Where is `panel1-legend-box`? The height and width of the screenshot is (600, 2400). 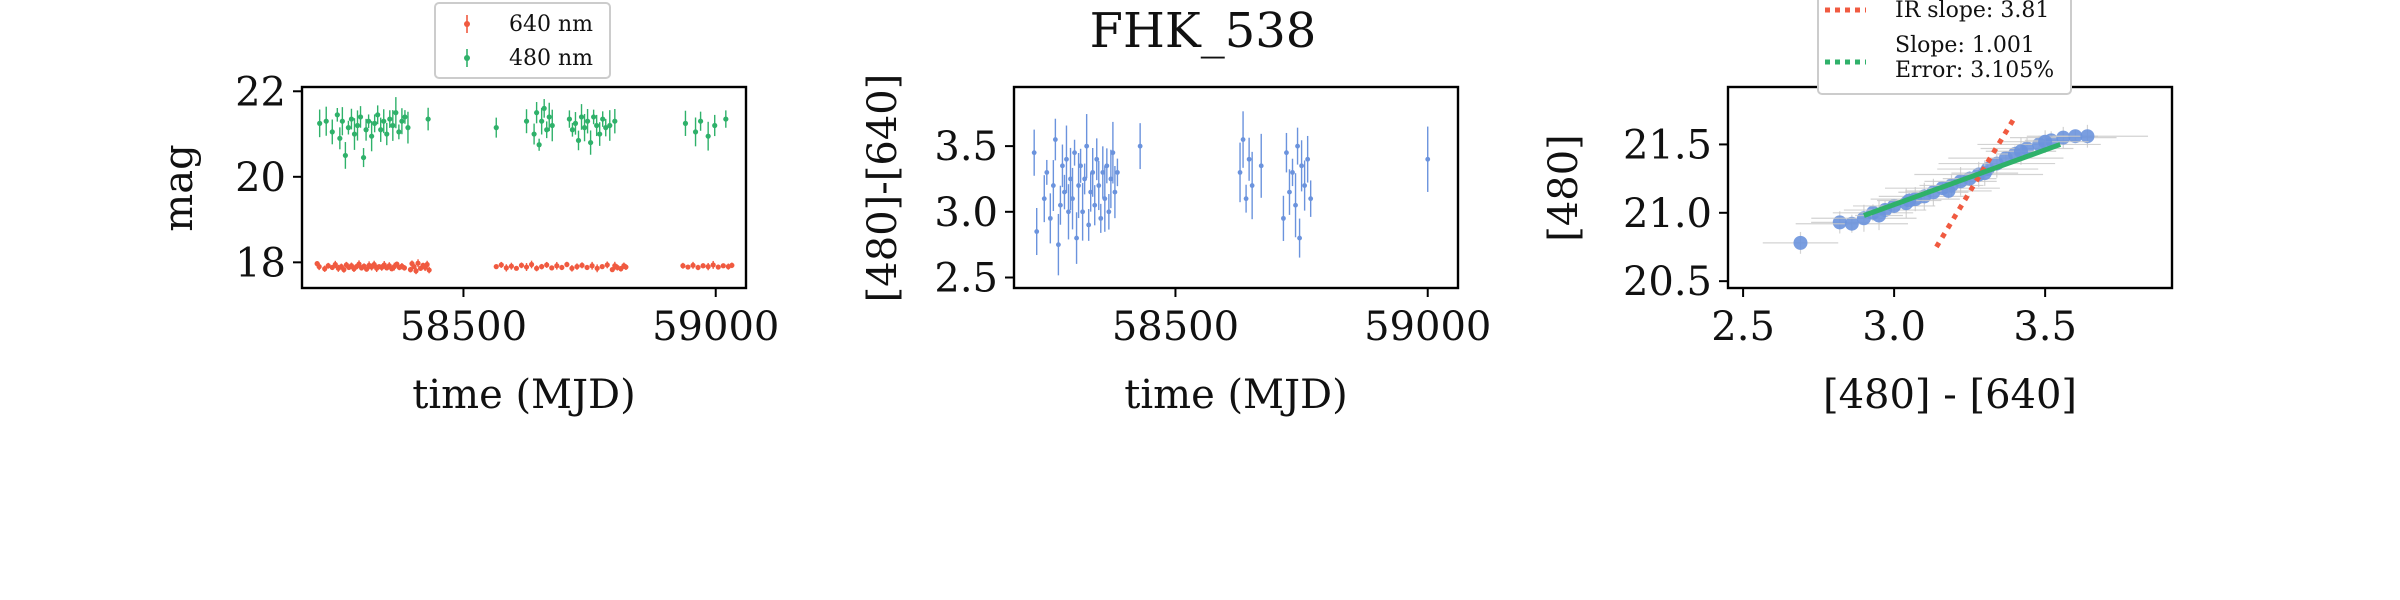
panel1-legend-box is located at coordinates (522, 40).